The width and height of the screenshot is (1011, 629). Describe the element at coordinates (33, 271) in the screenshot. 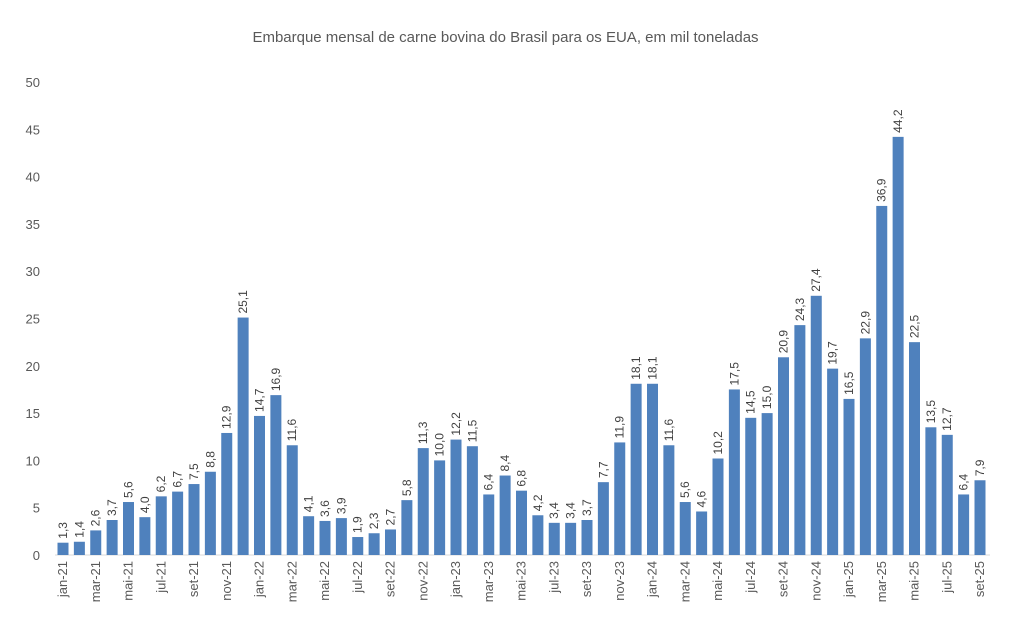

I see `y-tick-label: 30` at that location.